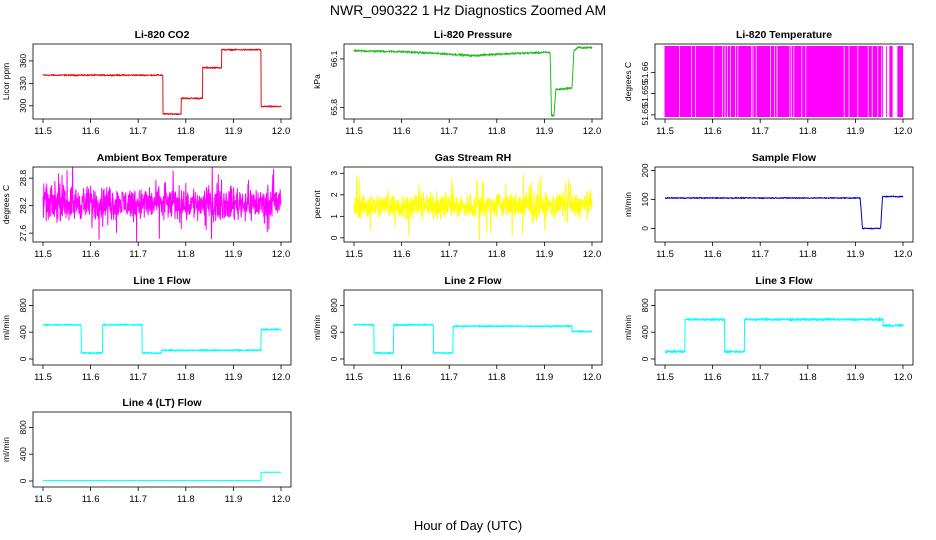  I want to click on chart-0-xtick: 11.6, so click(91, 131).